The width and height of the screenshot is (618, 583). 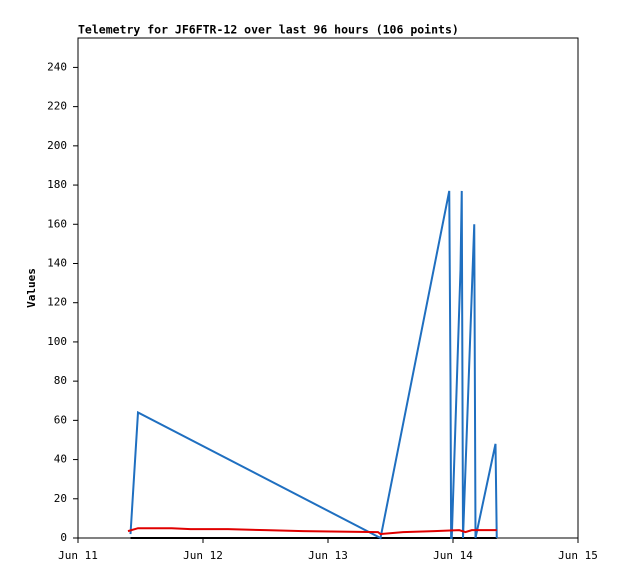 What do you see at coordinates (57, 302) in the screenshot?
I see `y-tick-label: 120` at bounding box center [57, 302].